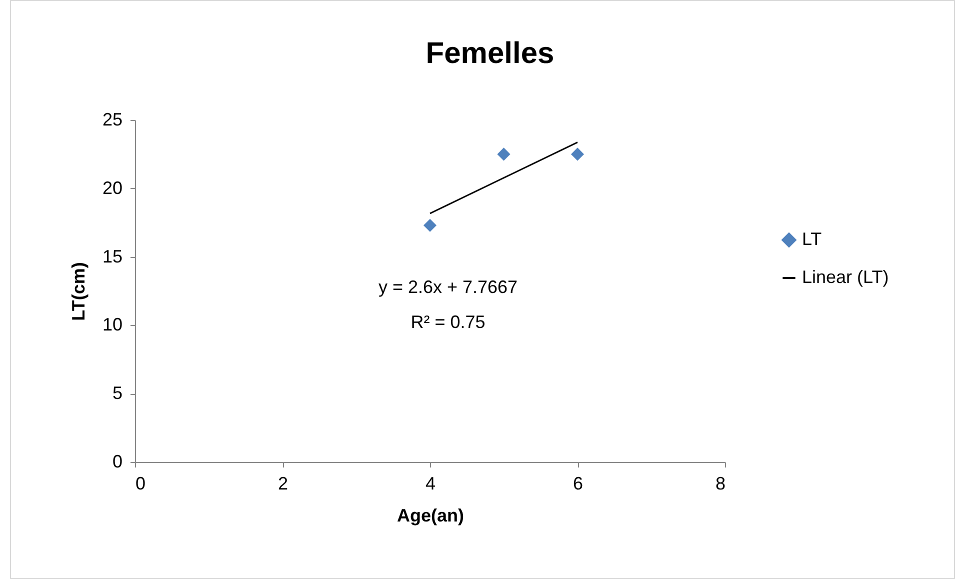  I want to click on annotation: R² = 0.75, so click(448, 322).